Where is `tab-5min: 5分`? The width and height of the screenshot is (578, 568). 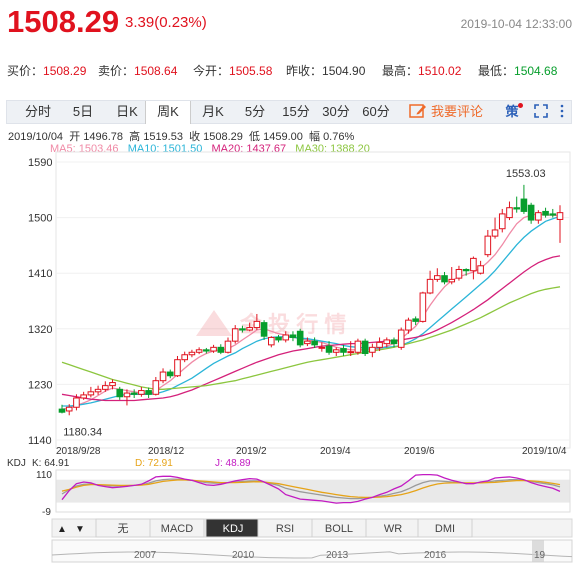
tab-5min: 5分 is located at coordinates (255, 111).